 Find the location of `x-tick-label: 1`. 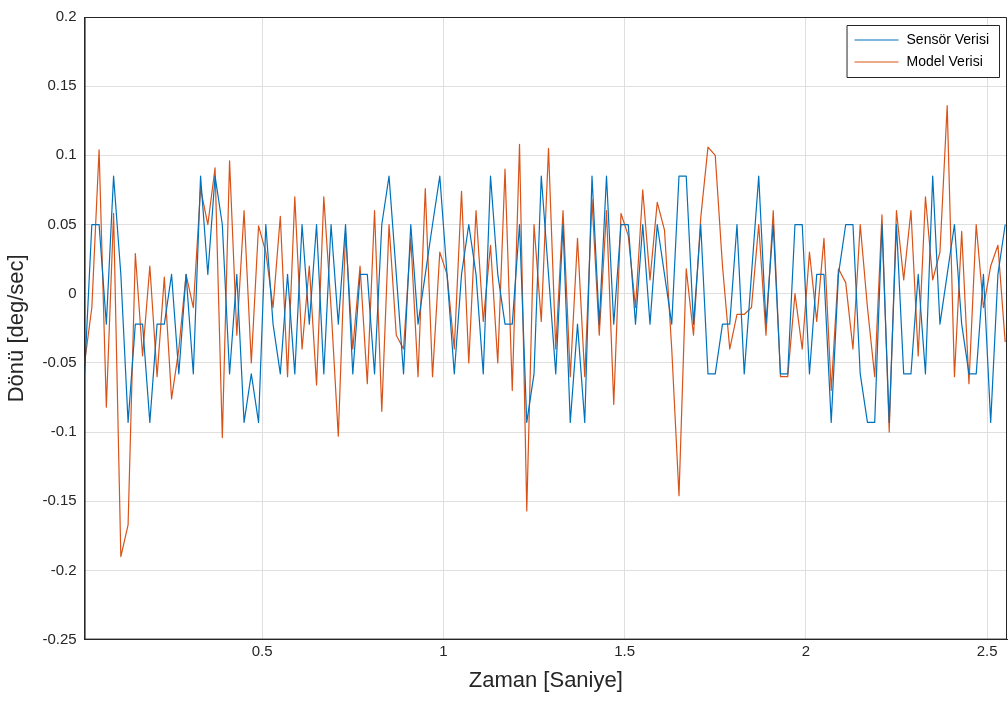

x-tick-label: 1 is located at coordinates (443, 650).